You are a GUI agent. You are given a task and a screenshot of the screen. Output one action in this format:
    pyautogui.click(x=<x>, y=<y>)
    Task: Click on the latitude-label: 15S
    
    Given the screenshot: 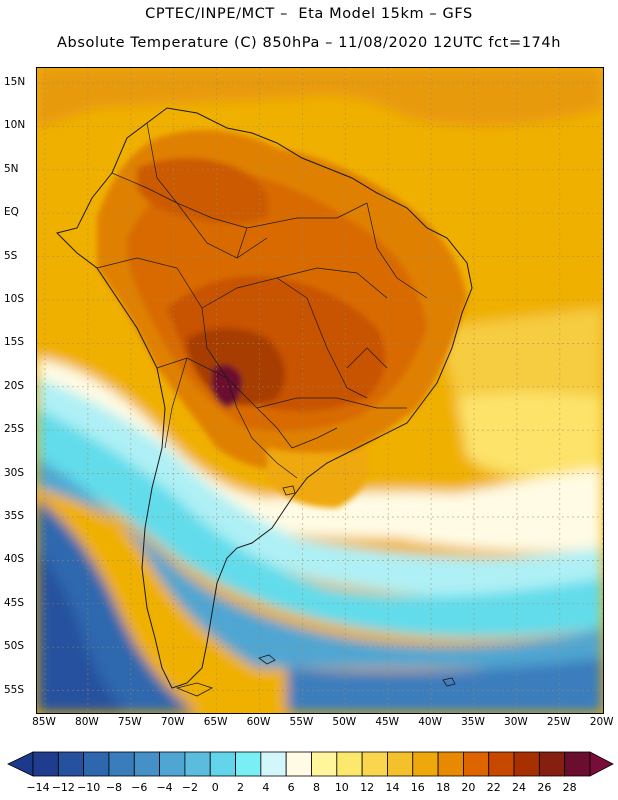 What is the action you would take?
    pyautogui.click(x=14, y=342)
    